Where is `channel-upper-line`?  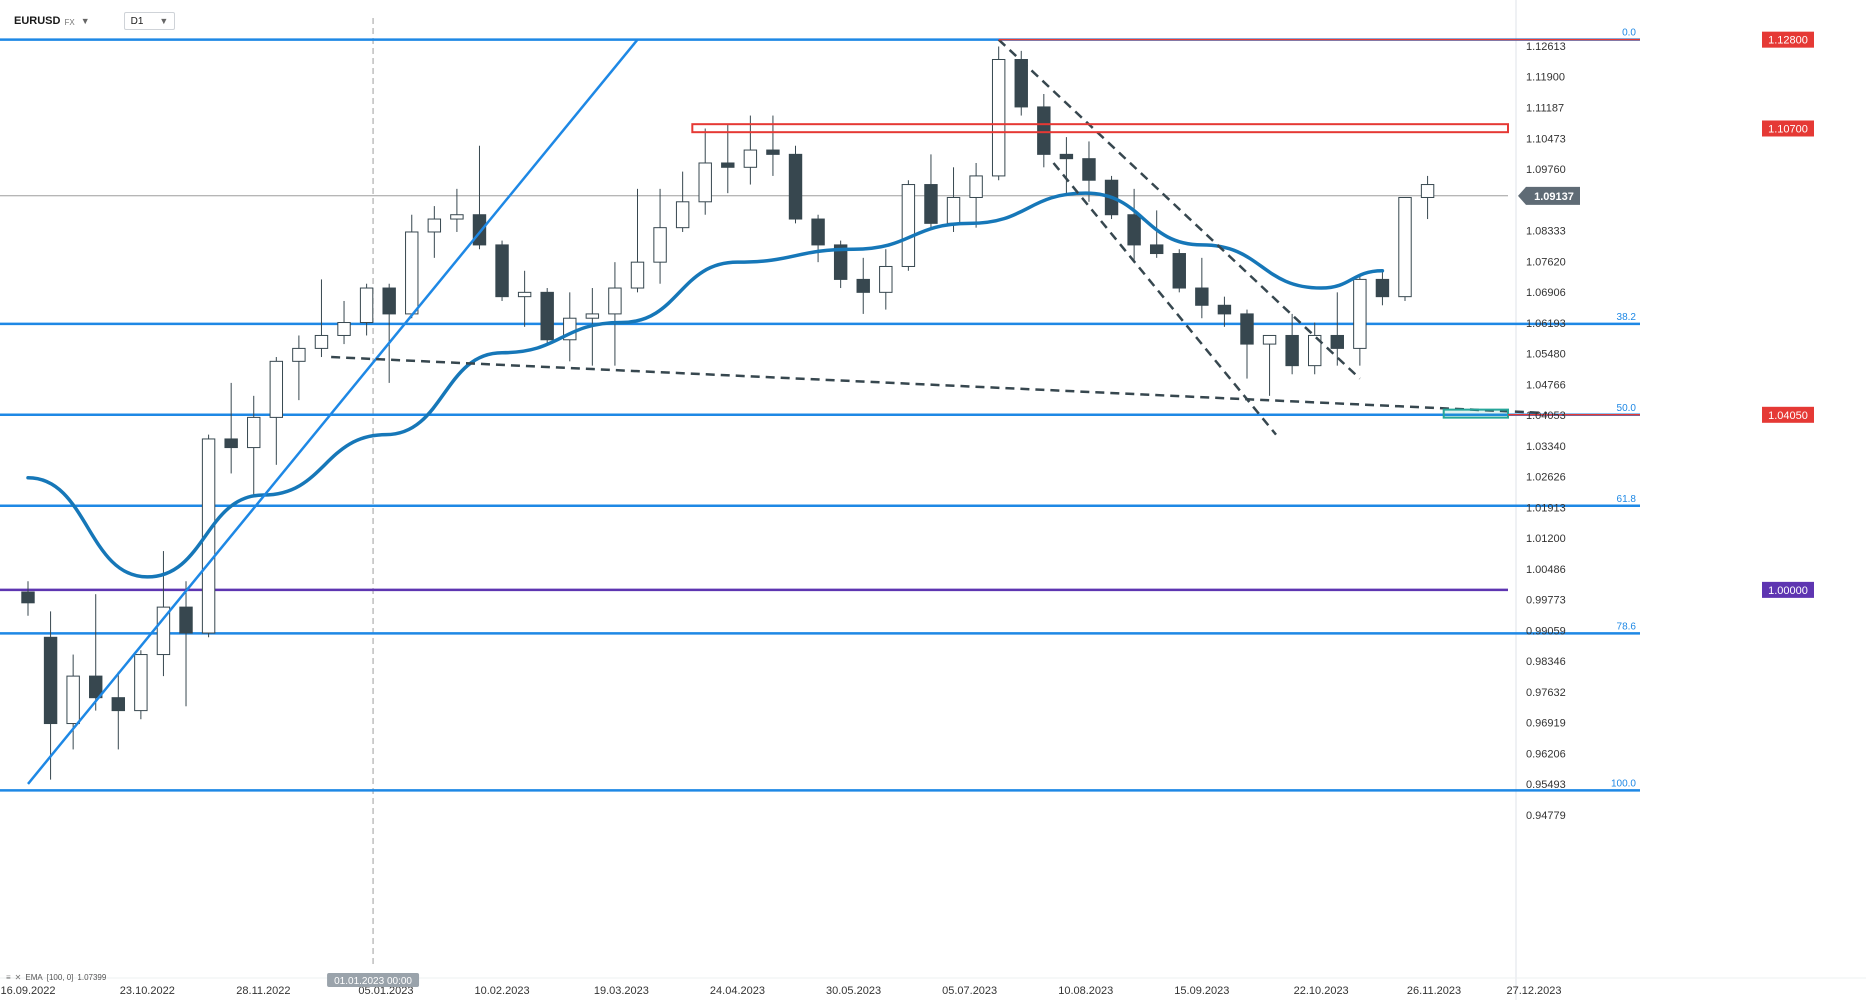
channel-upper-line is located at coordinates (1179, 209).